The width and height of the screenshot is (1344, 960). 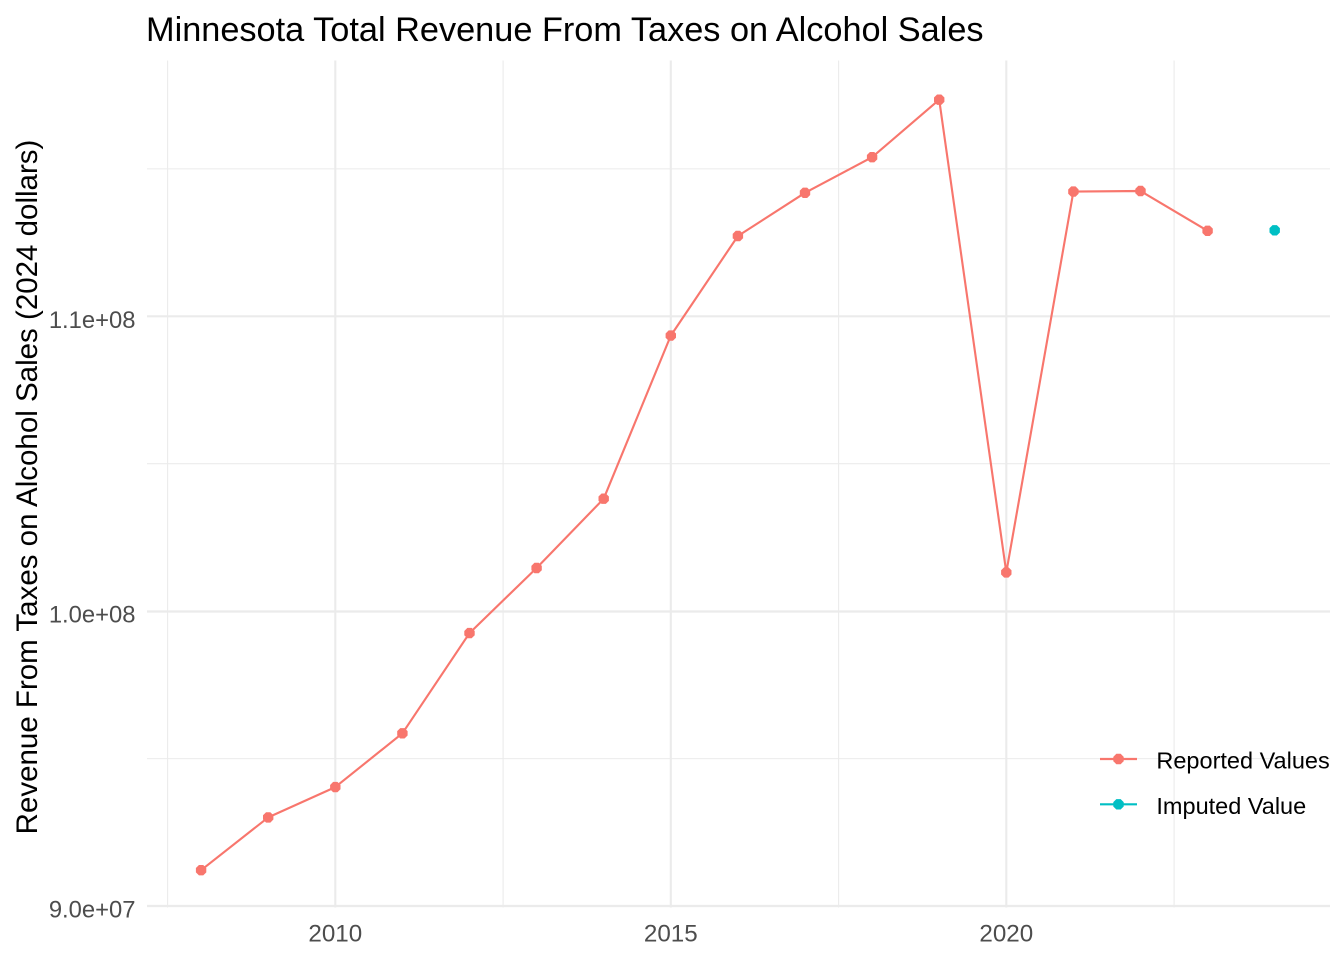 I want to click on svg-text: 1.0e+08, so click(x=92, y=615).